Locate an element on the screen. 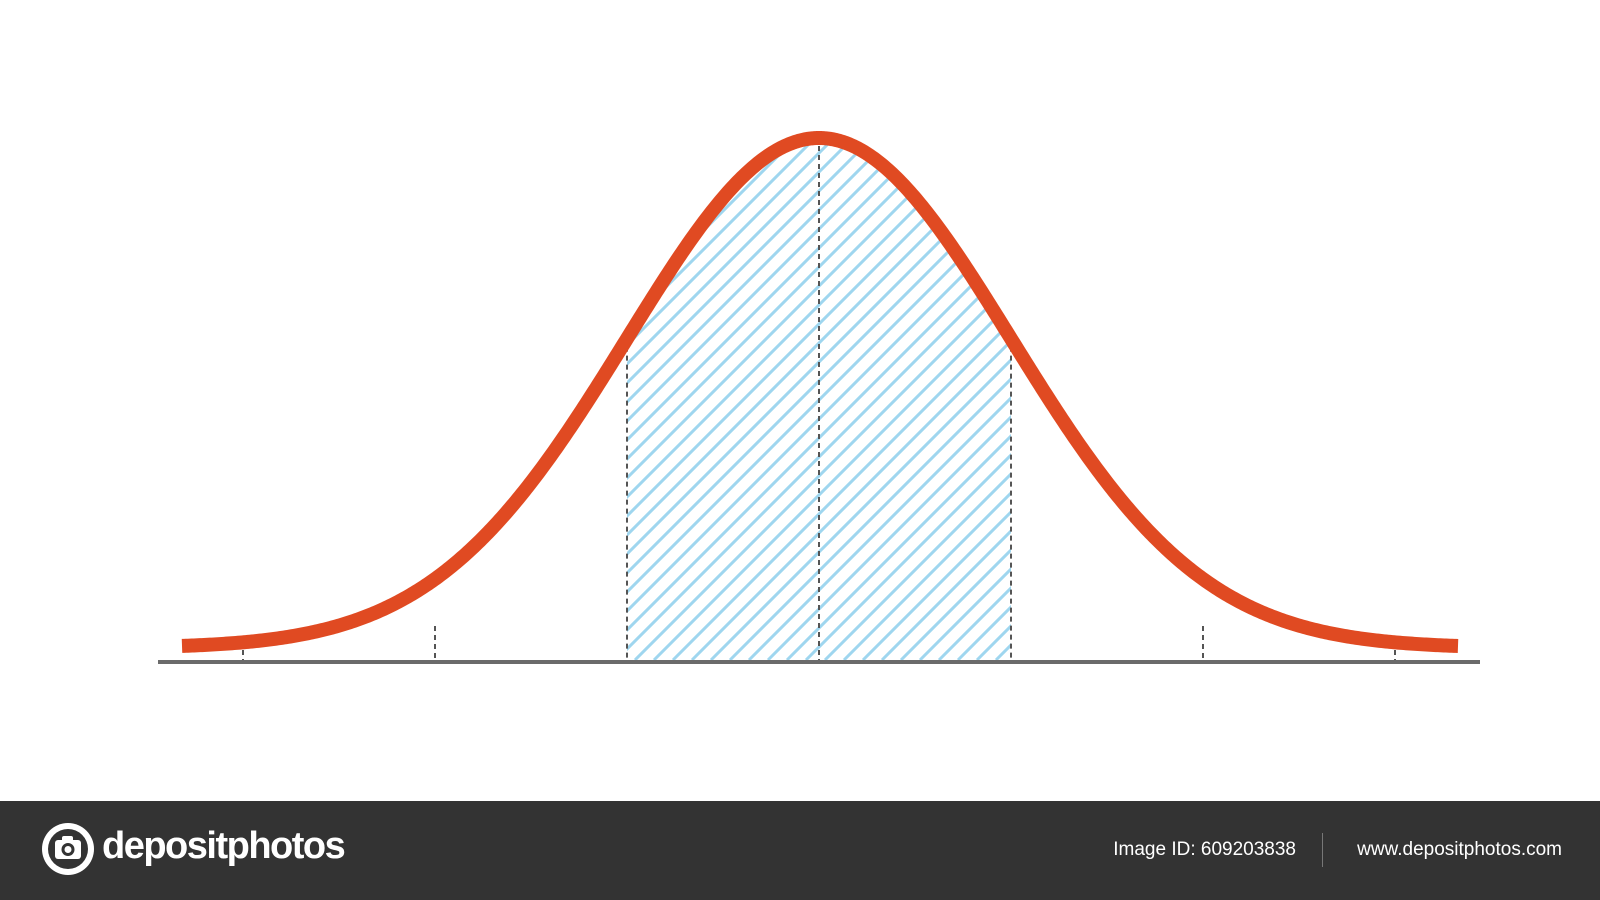 The width and height of the screenshot is (1600, 900). separator is located at coordinates (1322, 850).